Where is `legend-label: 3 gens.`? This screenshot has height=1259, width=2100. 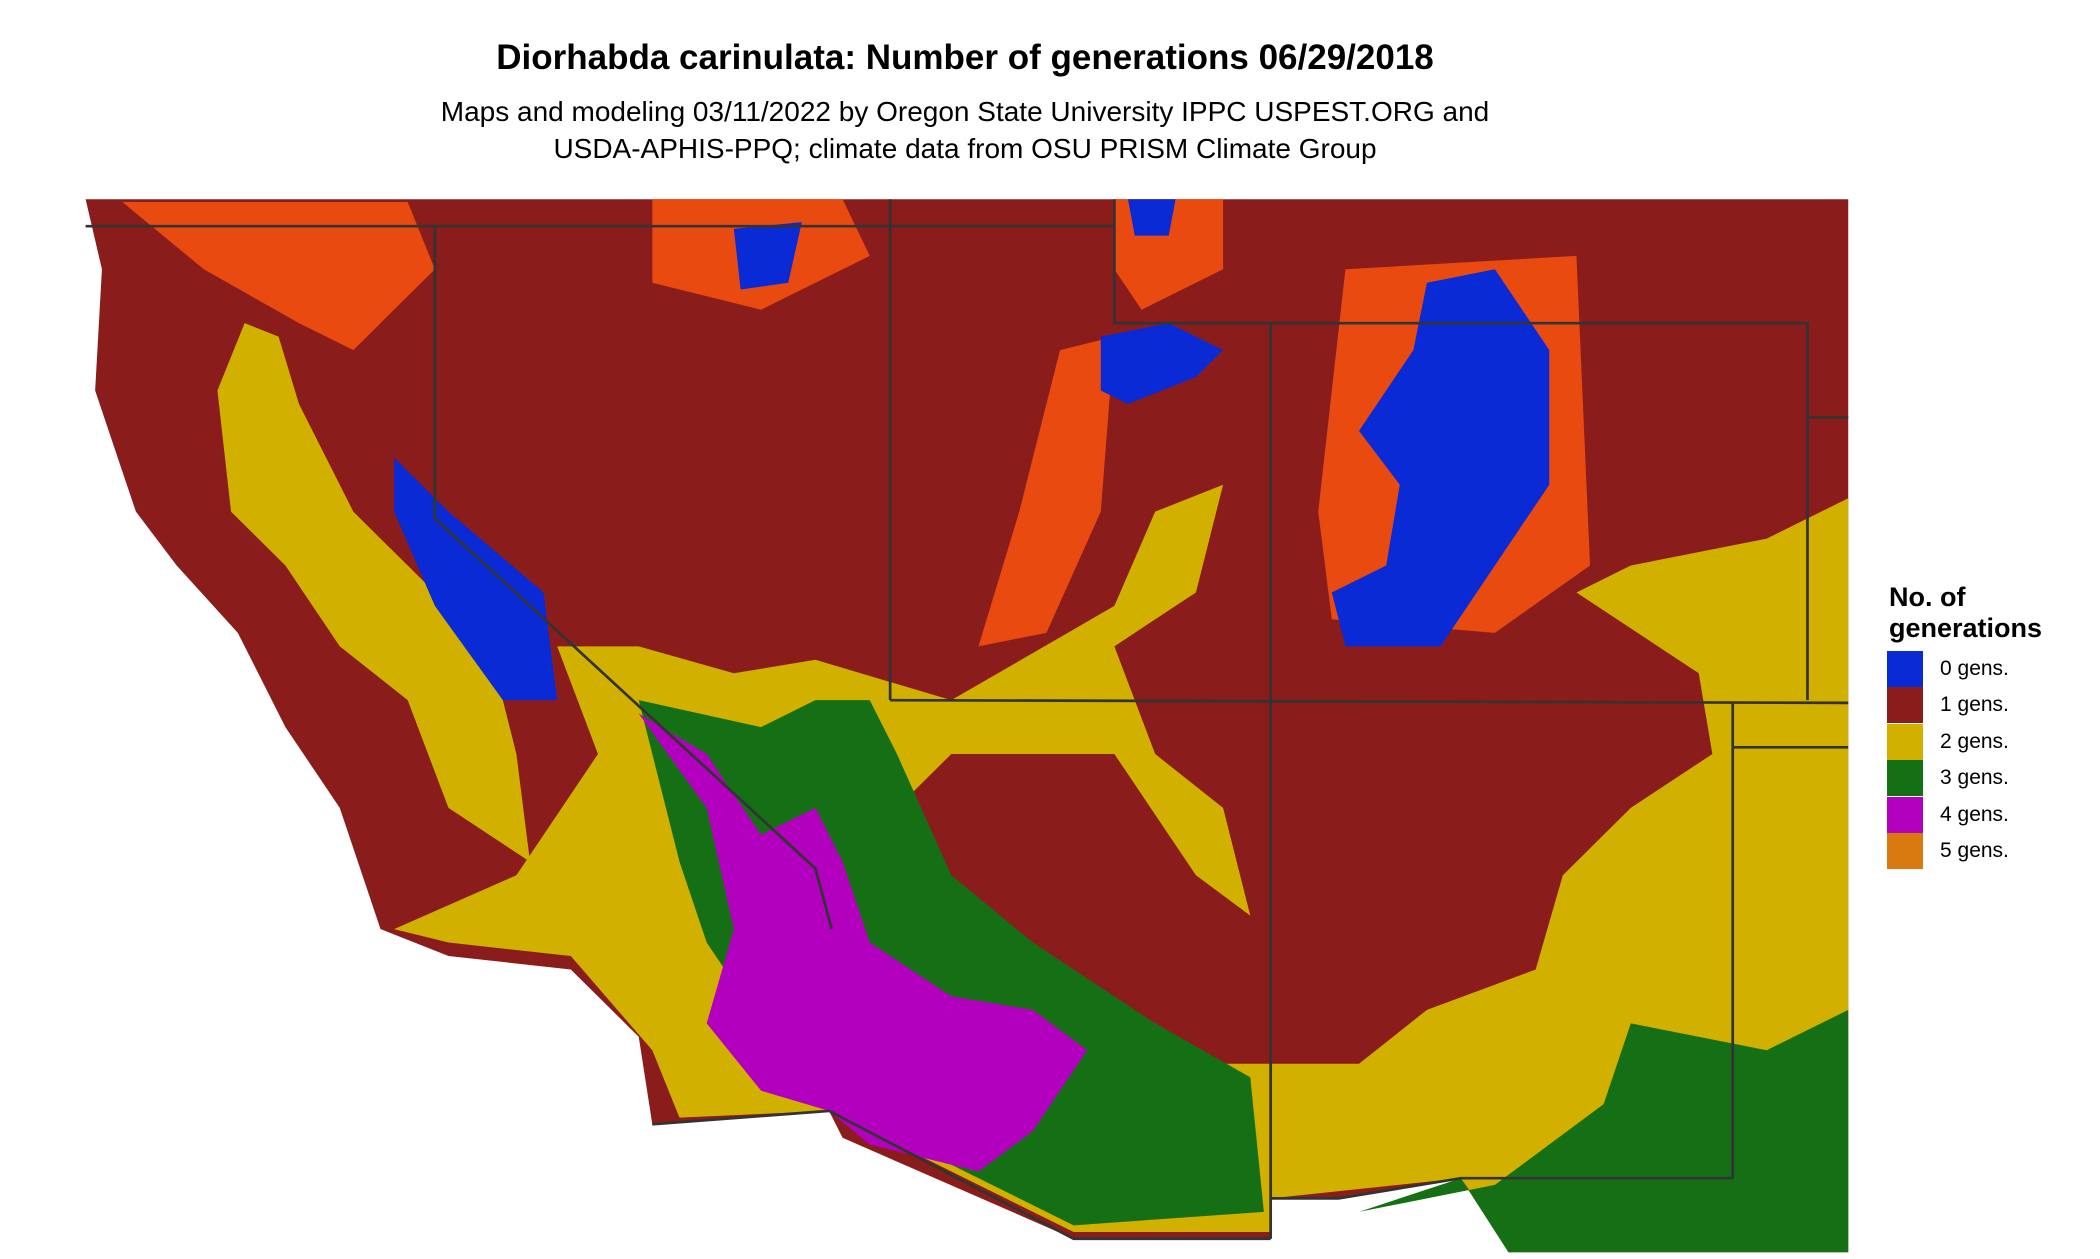 legend-label: 3 gens. is located at coordinates (1974, 778).